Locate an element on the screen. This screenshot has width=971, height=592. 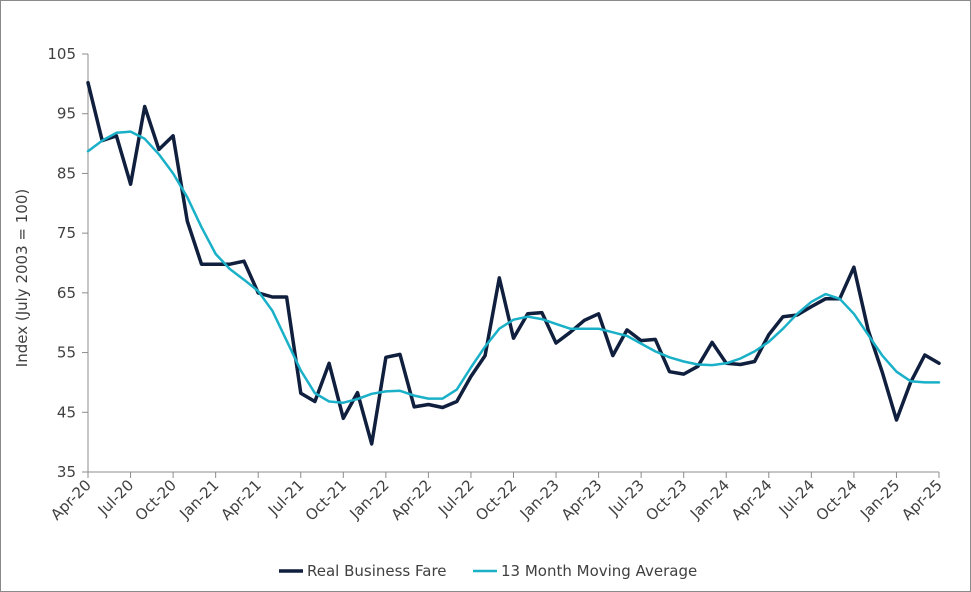
y-tick-label: 75 is located at coordinates (66, 233).